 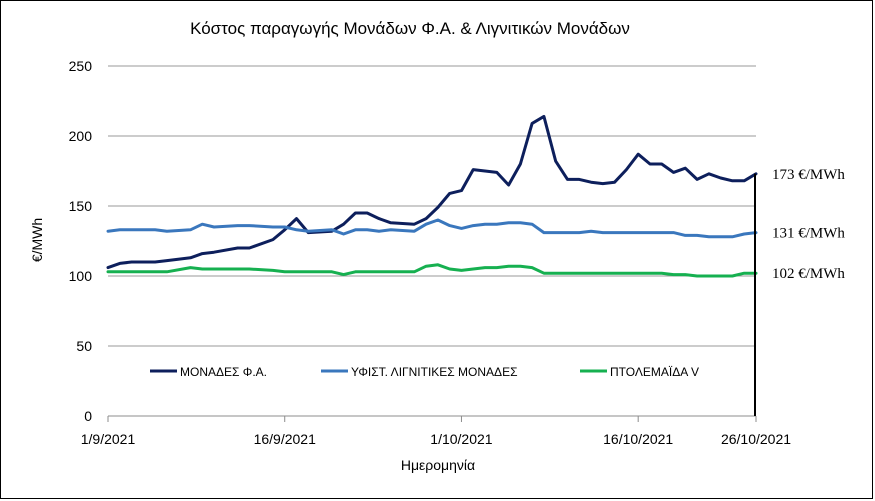 I want to click on x-tick-label: 26/10/2021, so click(x=756, y=439).